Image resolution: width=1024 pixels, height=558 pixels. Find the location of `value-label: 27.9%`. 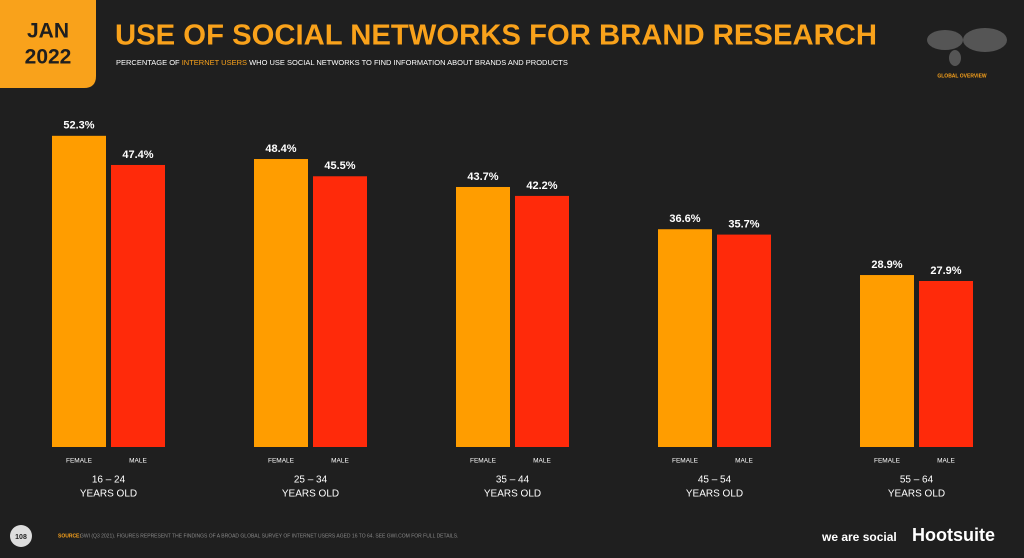

value-label: 27.9% is located at coordinates (945, 271).